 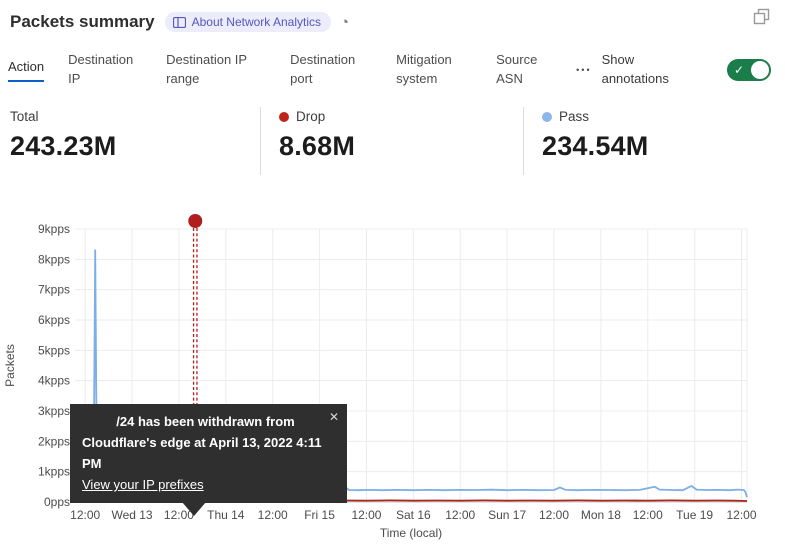 What do you see at coordinates (10, 365) in the screenshot?
I see `y-axis-title: Packets` at bounding box center [10, 365].